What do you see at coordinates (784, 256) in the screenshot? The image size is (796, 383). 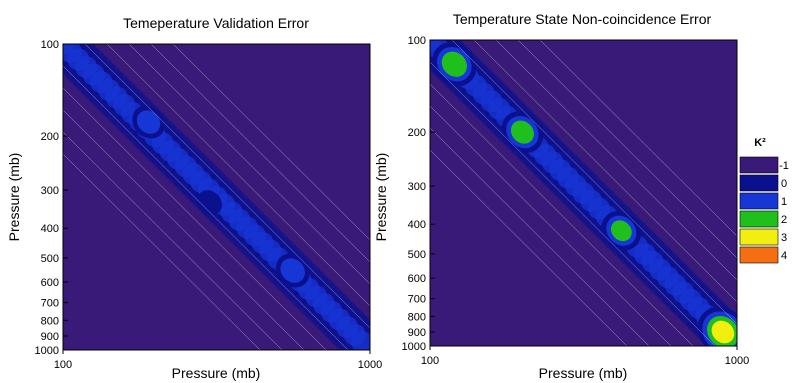 I see `legend-label: 4` at bounding box center [784, 256].